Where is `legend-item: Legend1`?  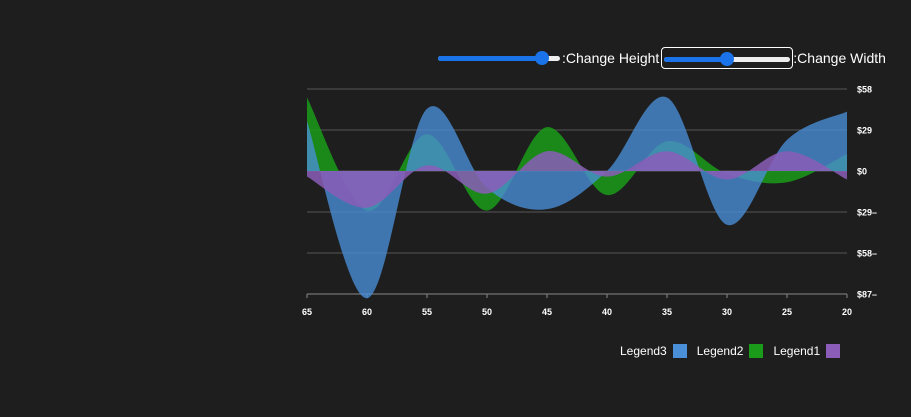 legend-item: Legend1 is located at coordinates (807, 351).